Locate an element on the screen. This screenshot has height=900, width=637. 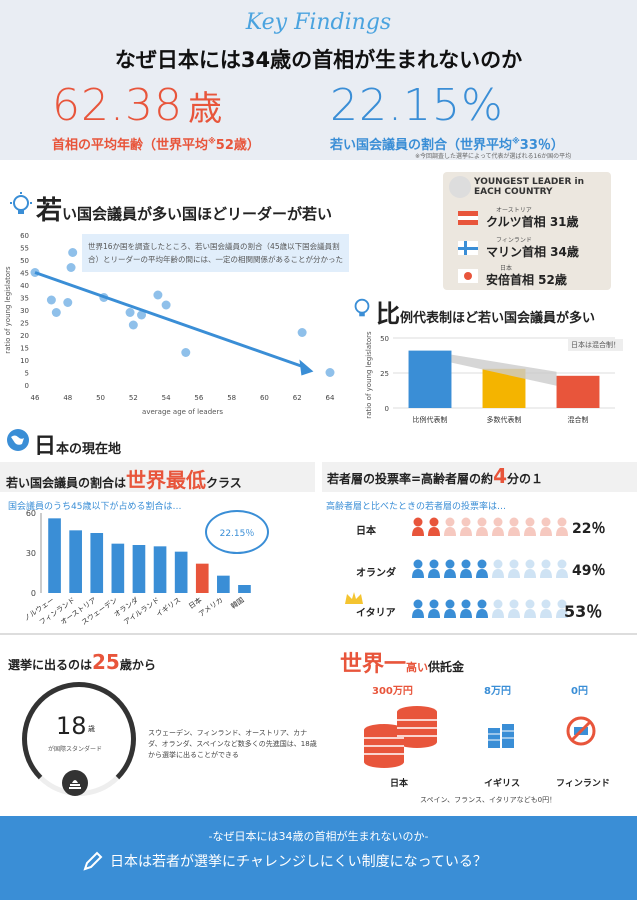
scatter-xtick: 56 is located at coordinates (198, 398).